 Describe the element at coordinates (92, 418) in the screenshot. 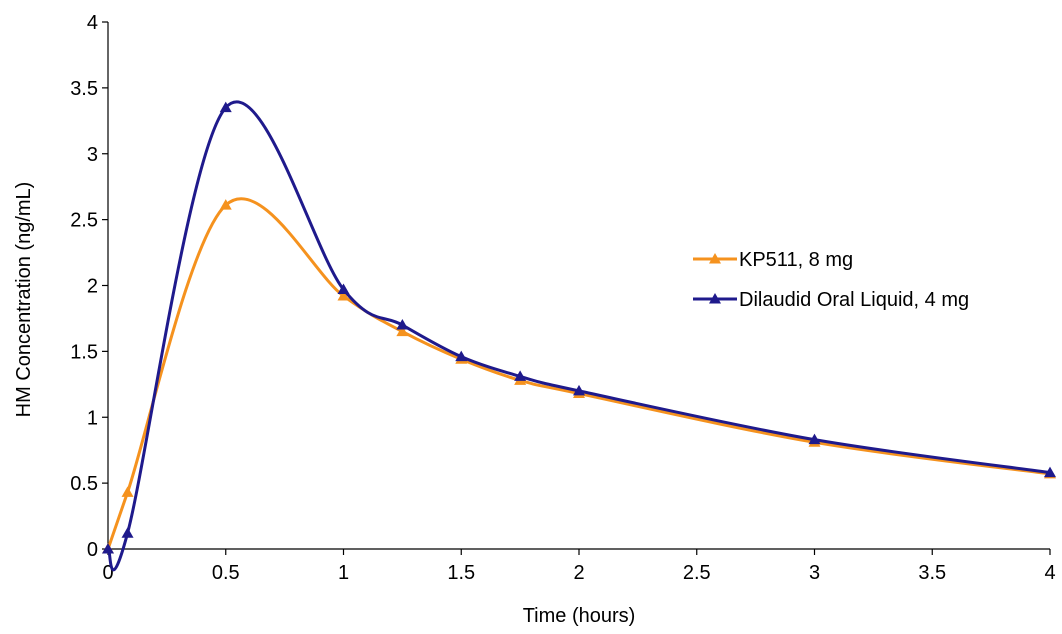

I see `y-tick-label: 1` at that location.